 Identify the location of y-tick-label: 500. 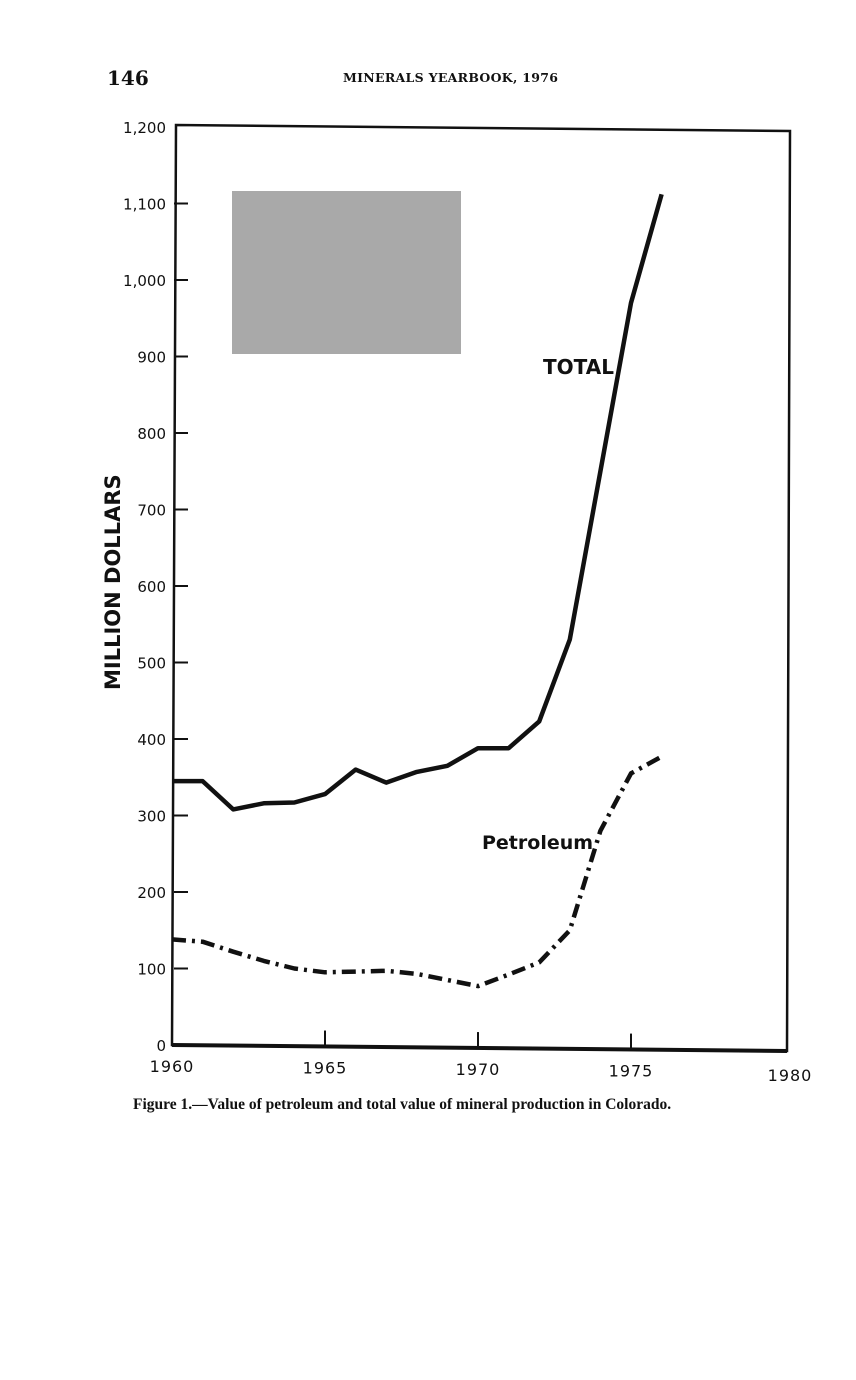
(151, 664).